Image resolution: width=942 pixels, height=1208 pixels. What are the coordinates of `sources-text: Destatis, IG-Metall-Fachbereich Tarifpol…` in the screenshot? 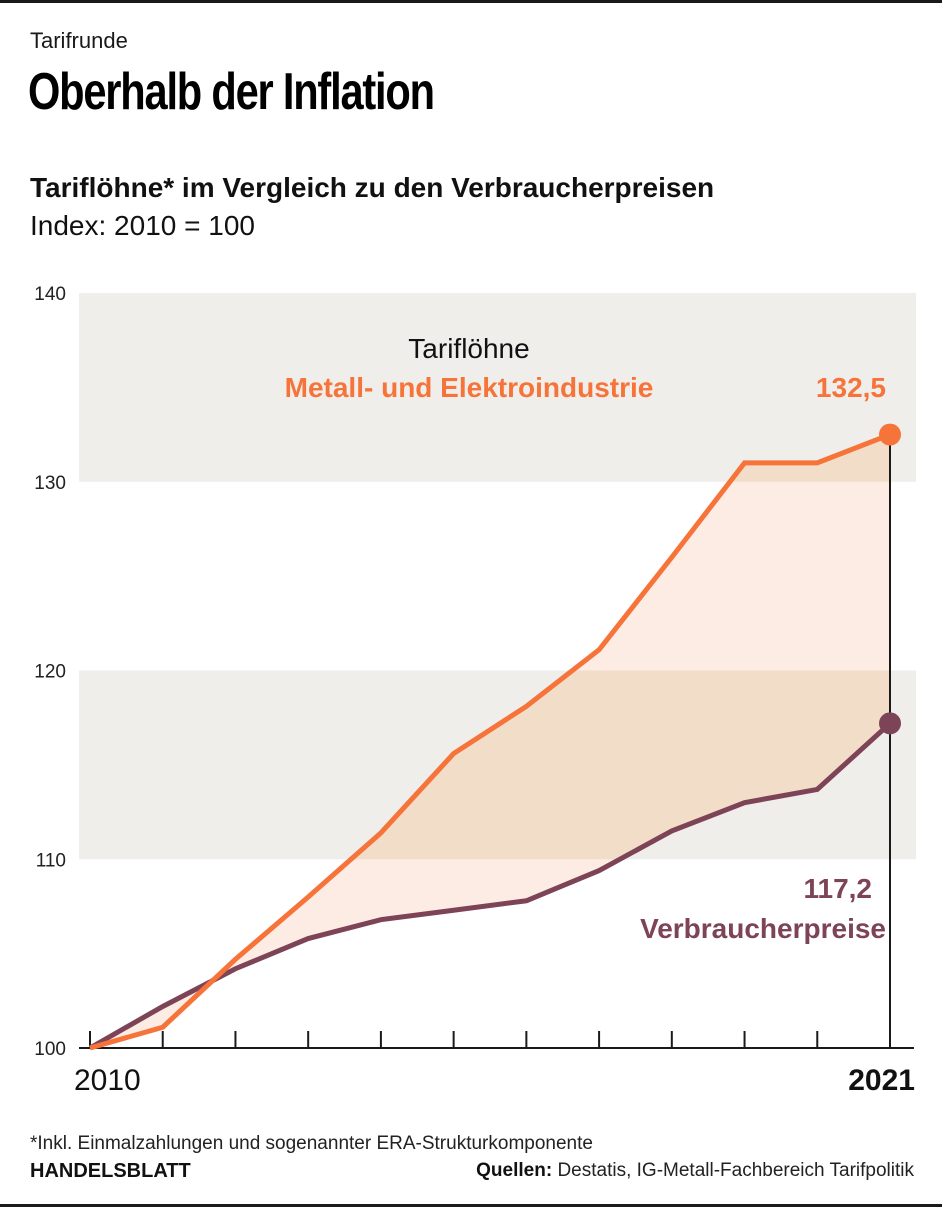 It's located at (735, 1170).